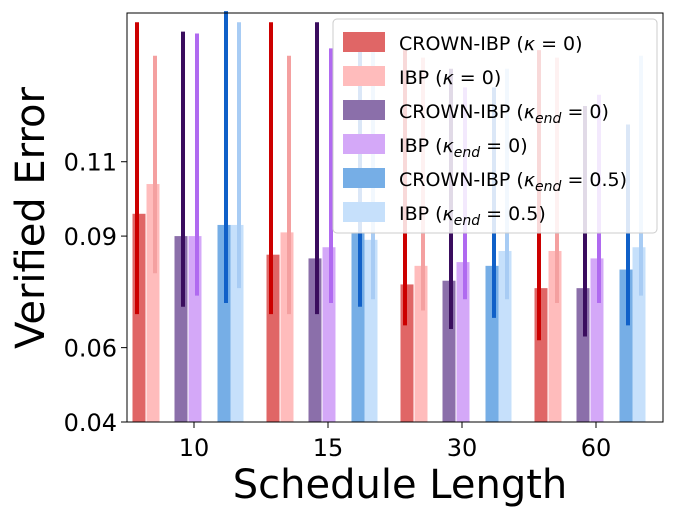 Image resolution: width=675 pixels, height=520 pixels. Describe the element at coordinates (90, 349) in the screenshot. I see `y-tick-label: 0.06` at that location.